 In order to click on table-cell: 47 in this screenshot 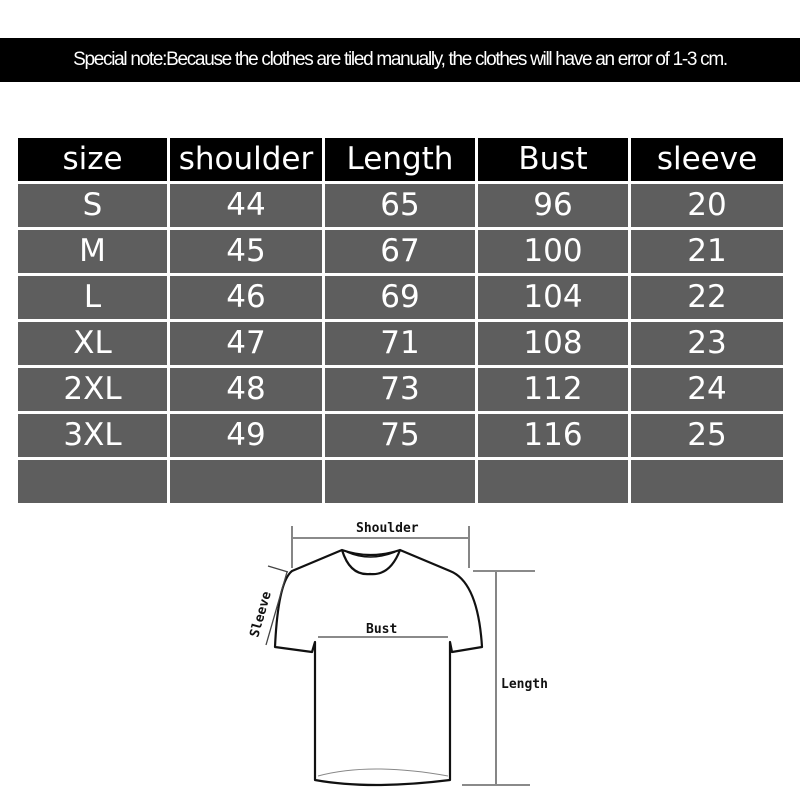, I will do `click(246, 343)`.